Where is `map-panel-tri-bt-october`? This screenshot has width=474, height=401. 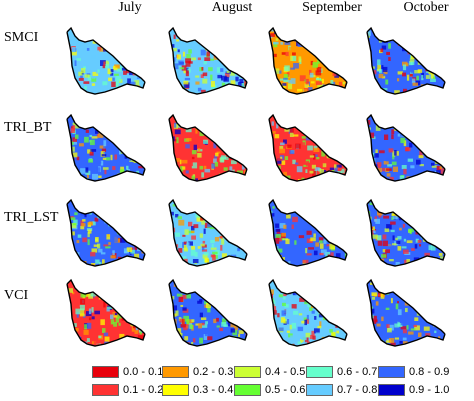 map-panel-tri-bt-october is located at coordinates (405, 145).